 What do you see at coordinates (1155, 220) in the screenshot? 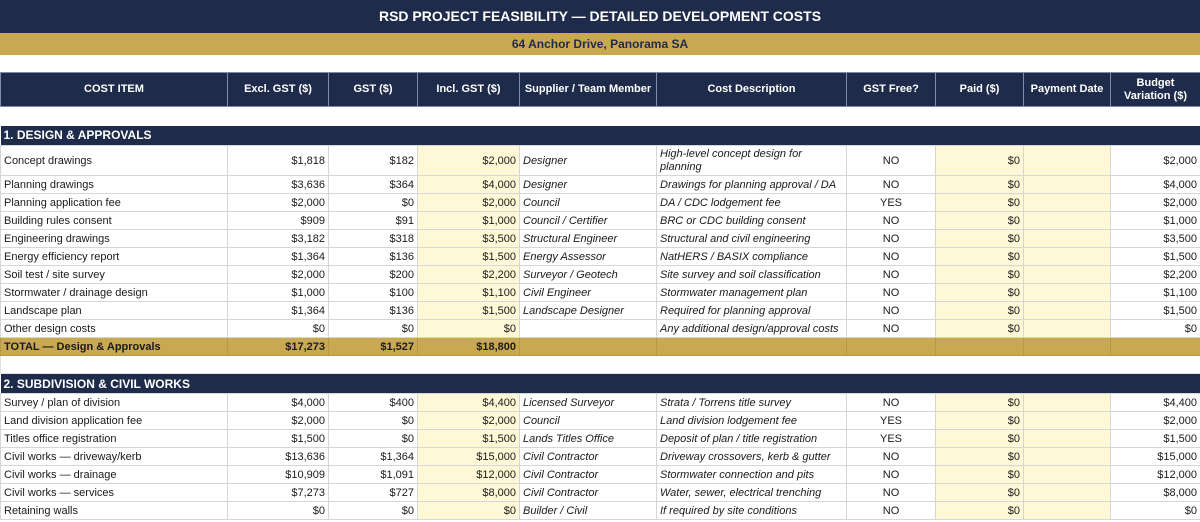
I see `cell-budget-variation: $1,000` at bounding box center [1155, 220].